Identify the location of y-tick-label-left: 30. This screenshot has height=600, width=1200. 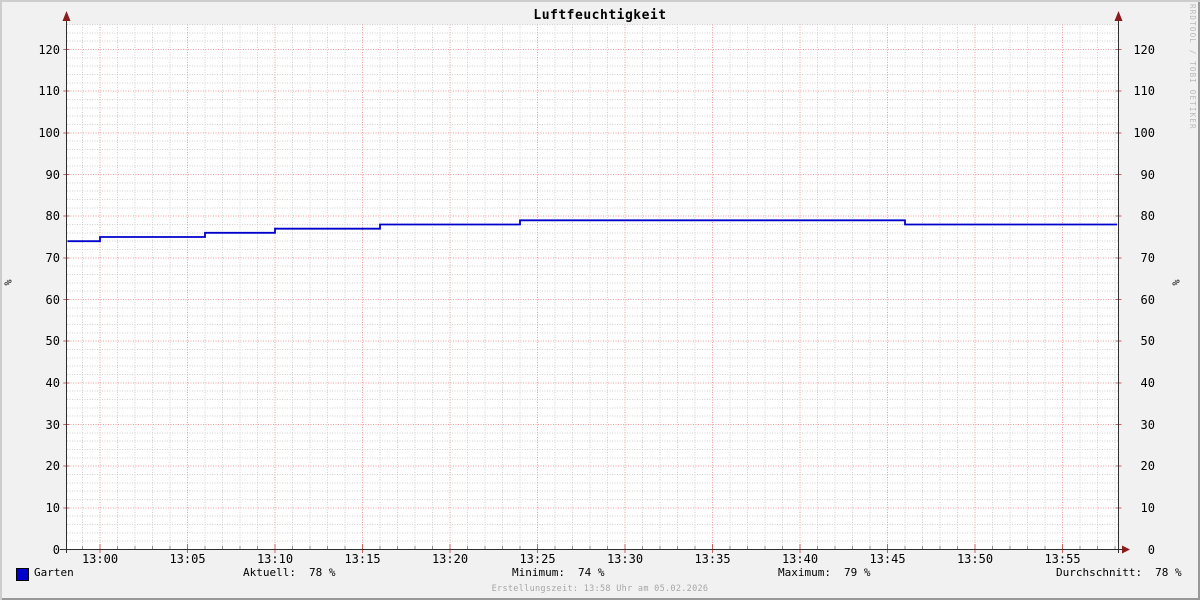
(52, 424).